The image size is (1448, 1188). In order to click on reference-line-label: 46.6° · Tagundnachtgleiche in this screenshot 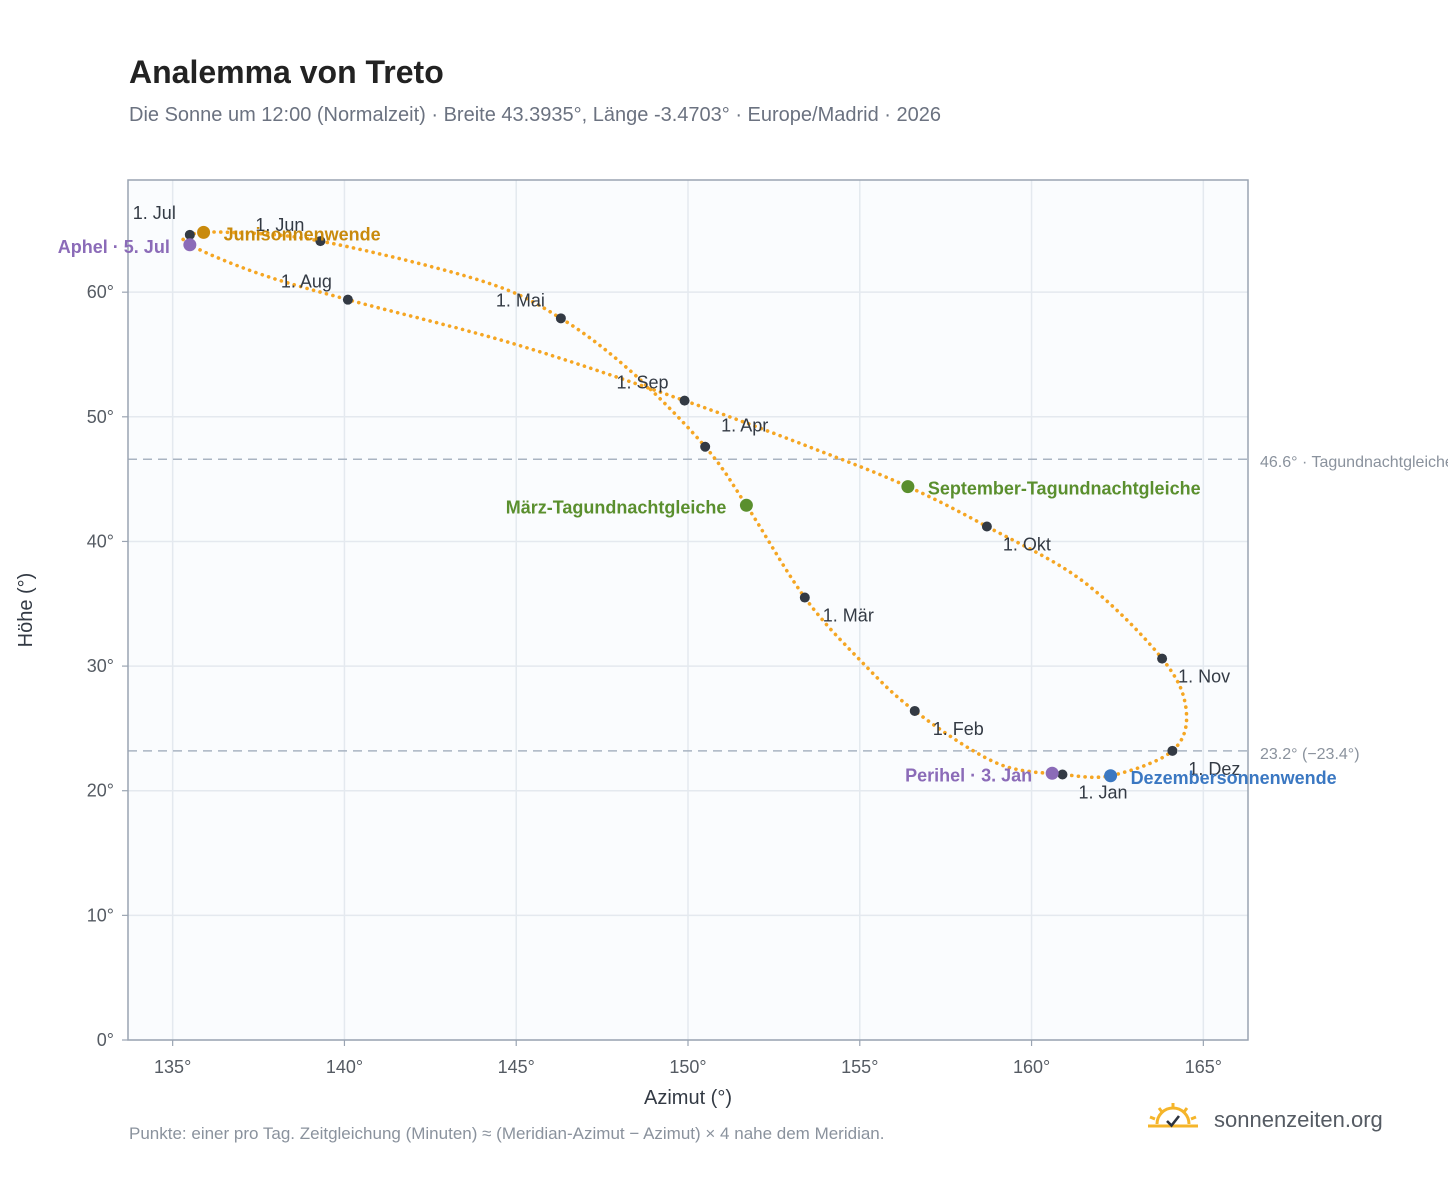, I will do `click(1354, 462)`.